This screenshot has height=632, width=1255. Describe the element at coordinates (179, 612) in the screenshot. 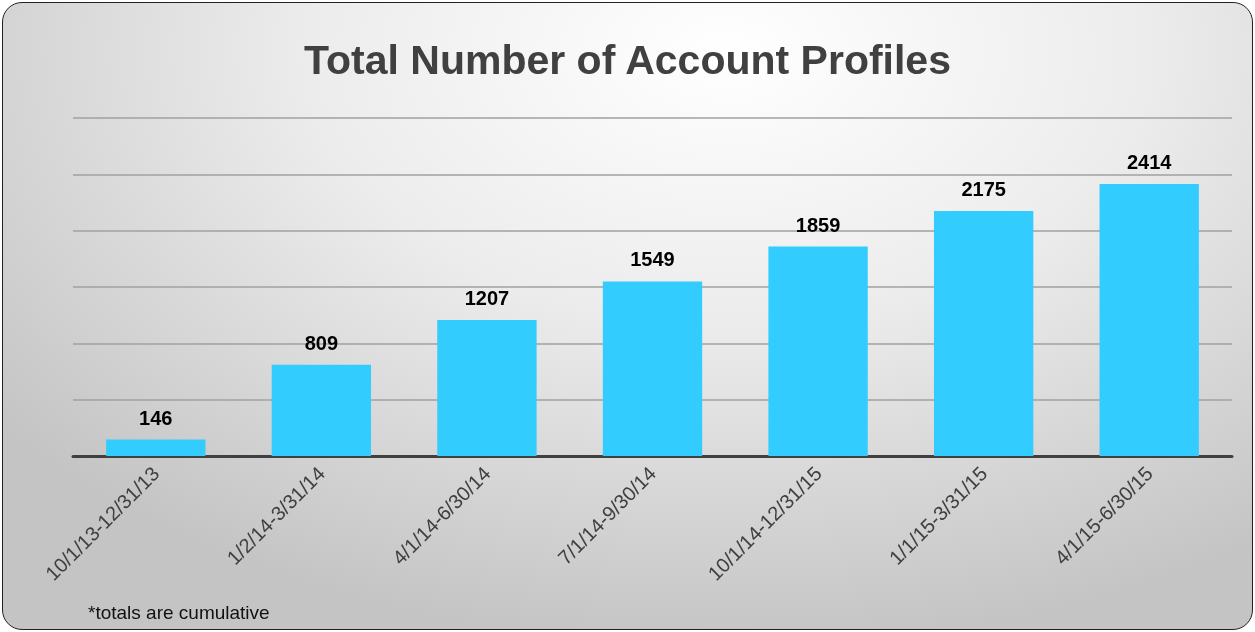

I see `text: *totals are cumulative` at that location.